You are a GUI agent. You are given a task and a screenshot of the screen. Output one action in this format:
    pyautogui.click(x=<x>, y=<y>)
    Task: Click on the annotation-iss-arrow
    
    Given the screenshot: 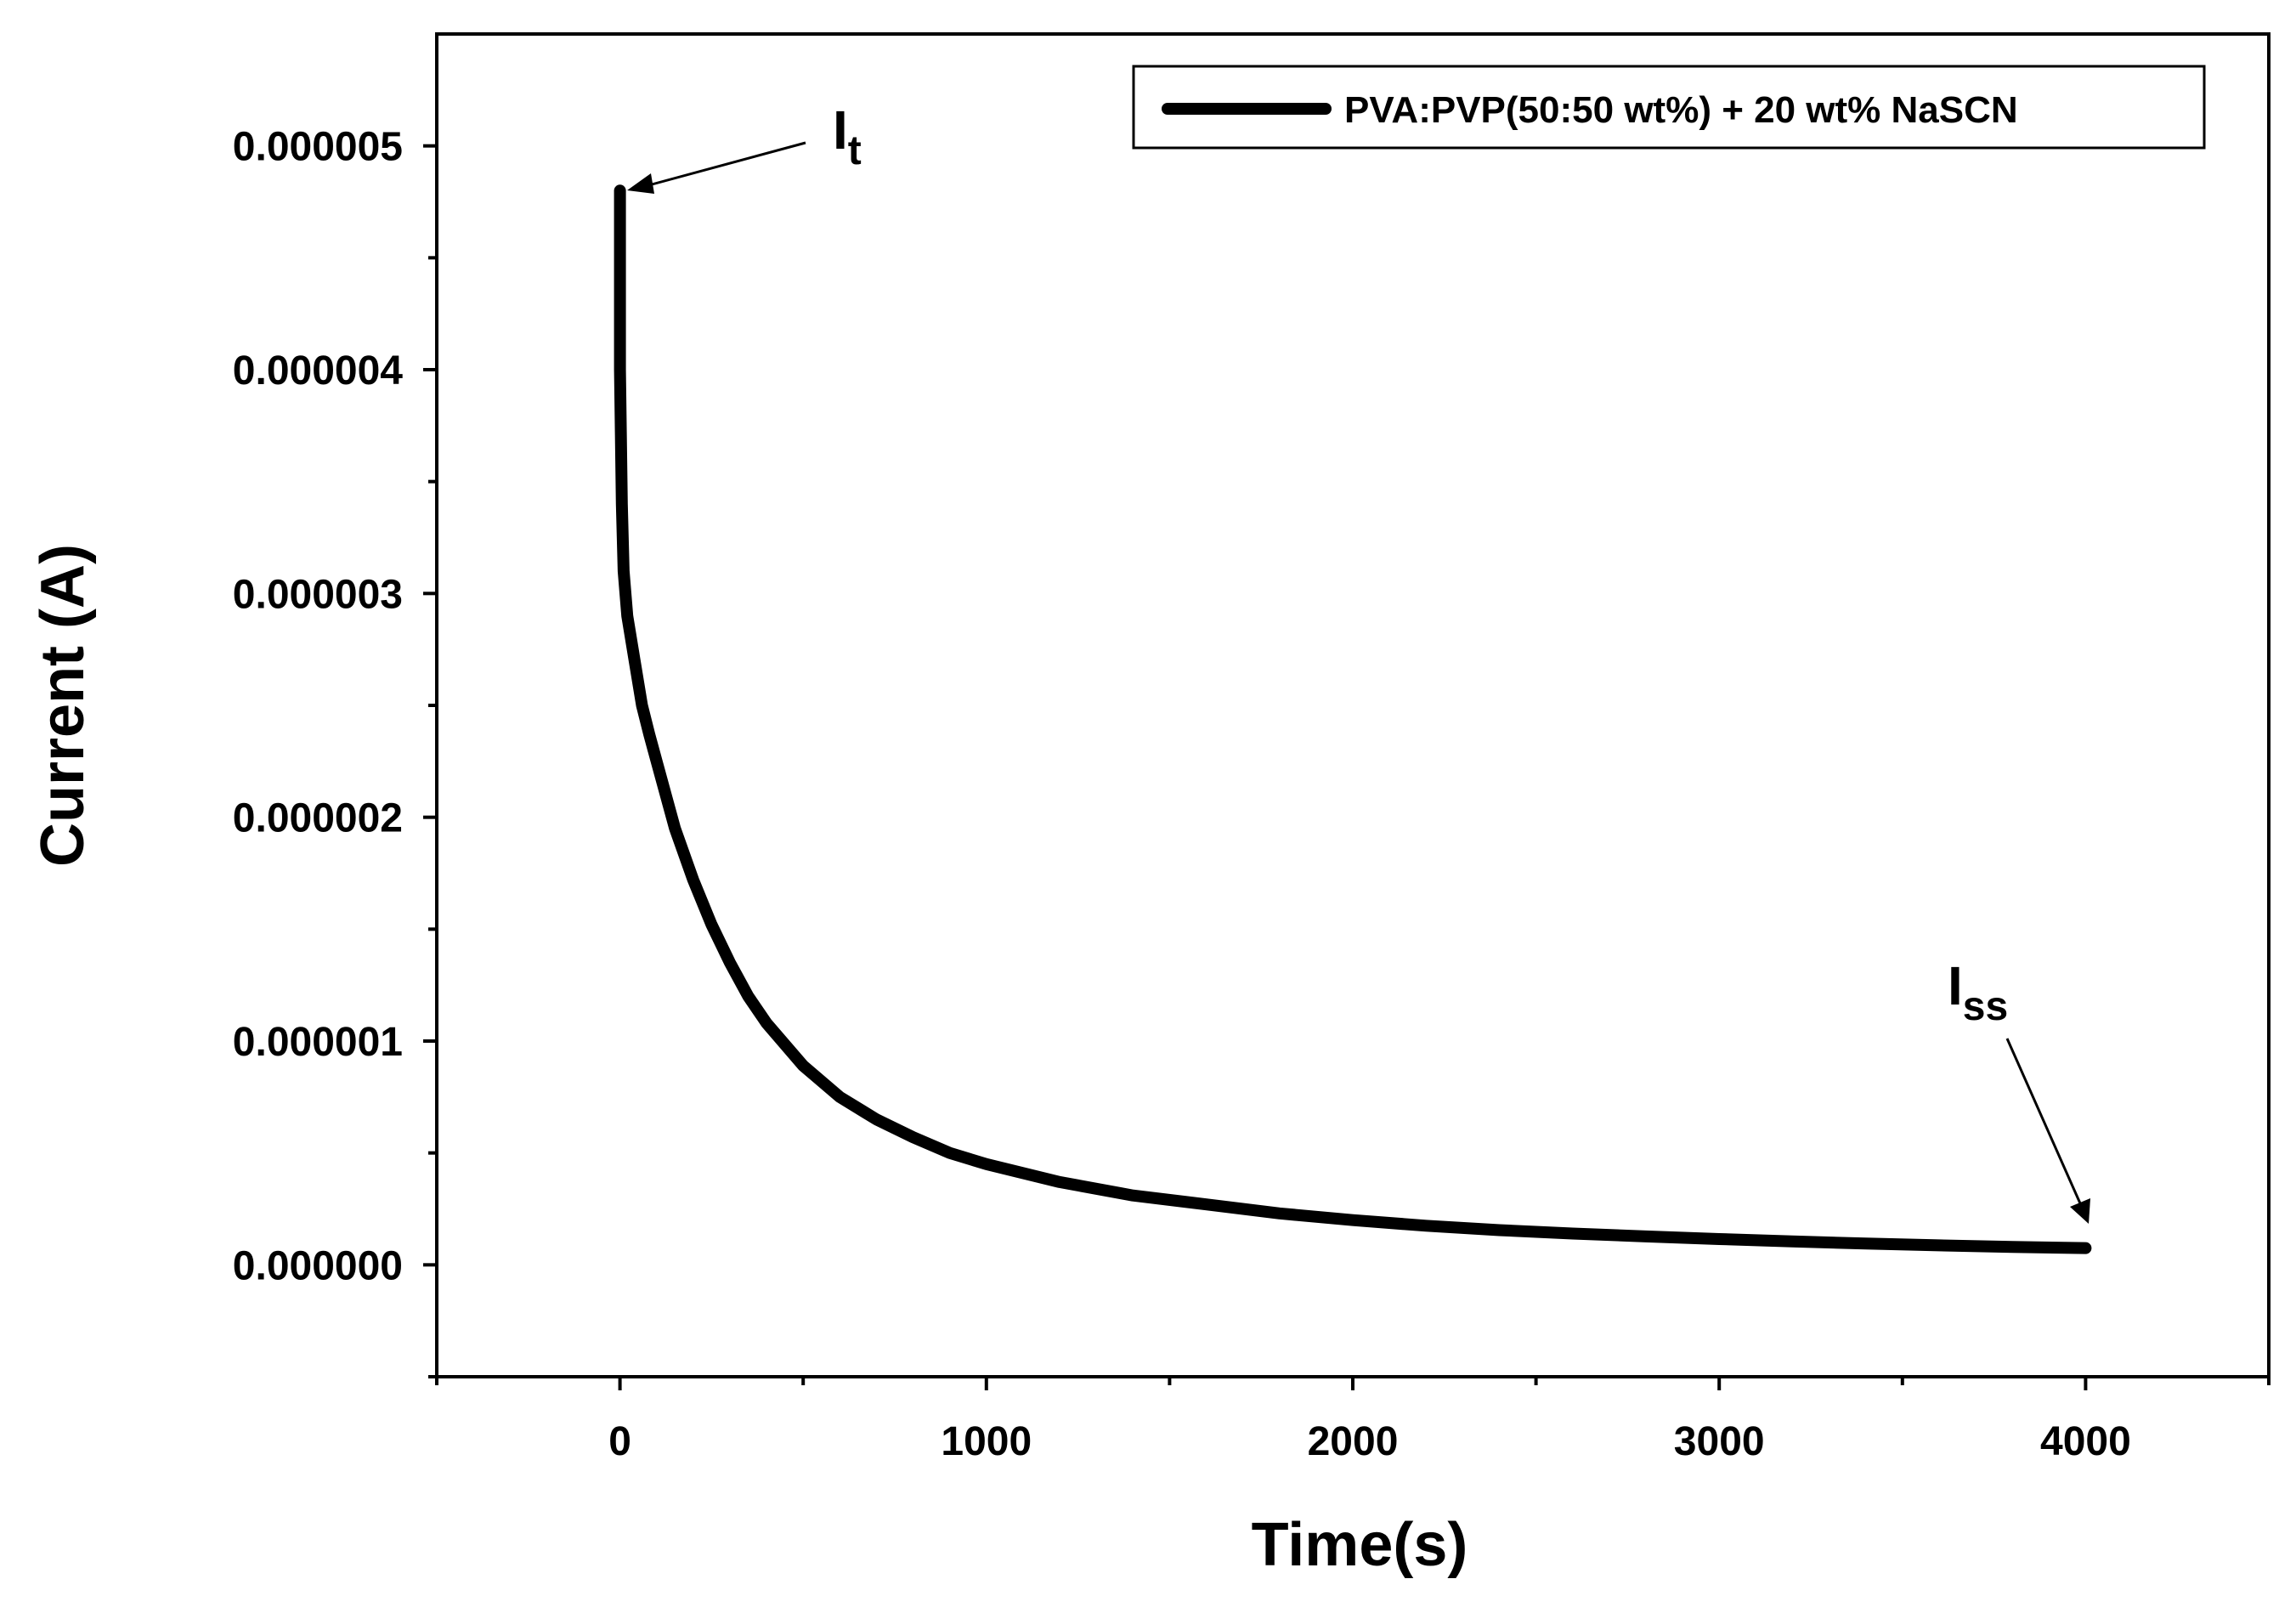 What is the action you would take?
    pyautogui.click(x=2043, y=1121)
    